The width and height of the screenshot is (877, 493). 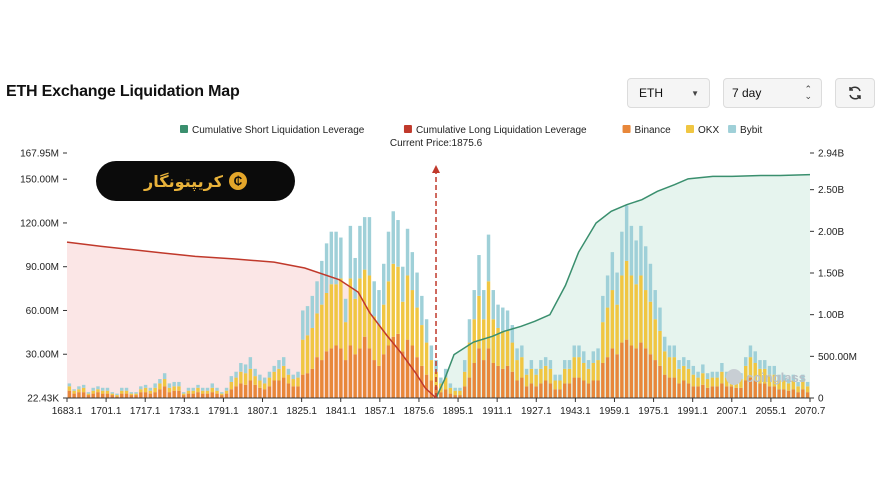 I want to click on crypto-logo-icon: ₵, so click(x=237, y=181).